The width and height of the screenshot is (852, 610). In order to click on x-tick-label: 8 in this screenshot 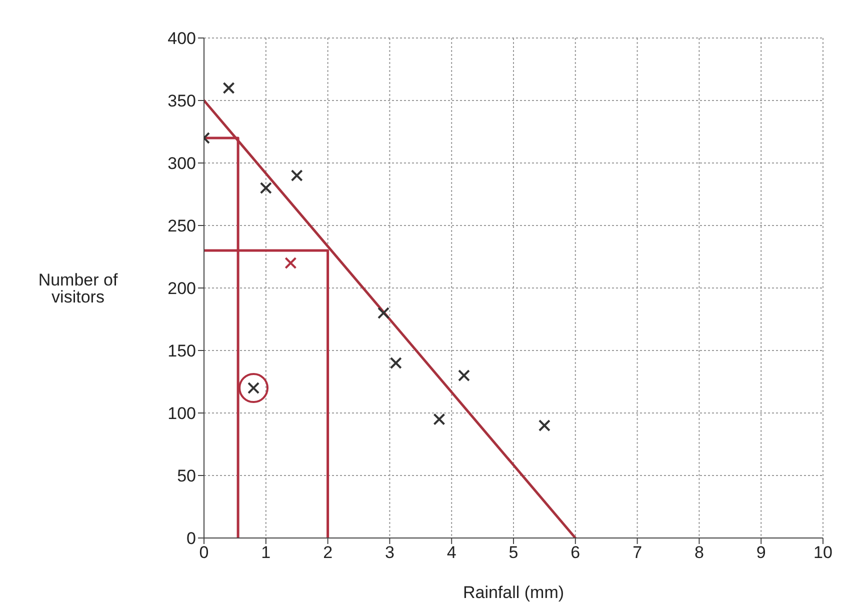, I will do `click(699, 552)`.